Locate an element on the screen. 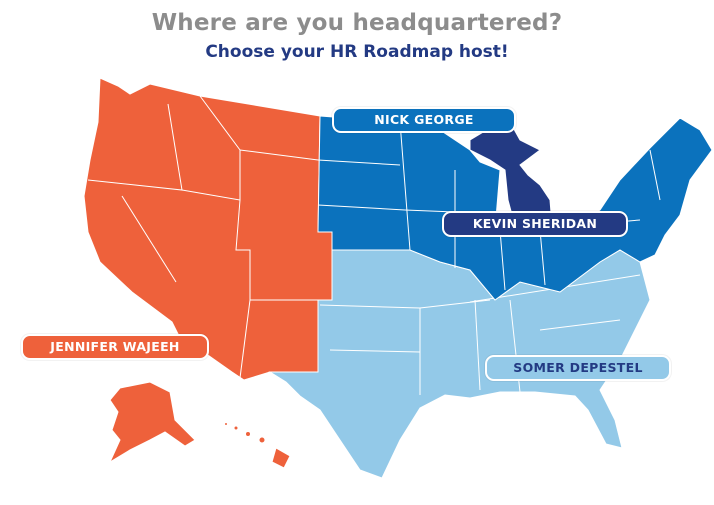 The height and width of the screenshot is (505, 714). hawaii is located at coordinates (281, 458).